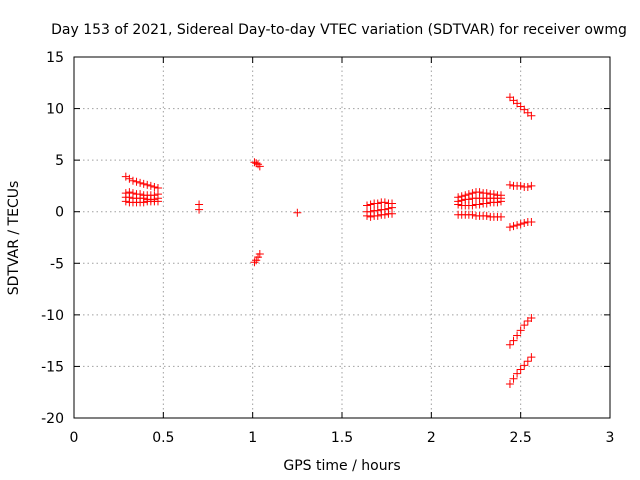  I want to click on y-tick-label: -5, so click(57, 264).